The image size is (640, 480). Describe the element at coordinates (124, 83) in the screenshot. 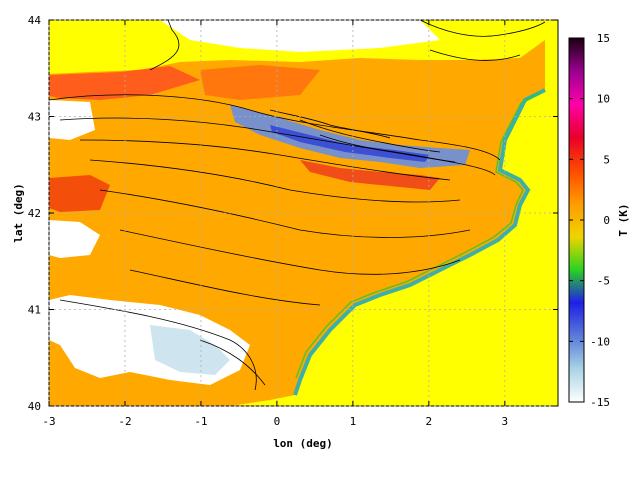

I see `region-france-warm` at that location.